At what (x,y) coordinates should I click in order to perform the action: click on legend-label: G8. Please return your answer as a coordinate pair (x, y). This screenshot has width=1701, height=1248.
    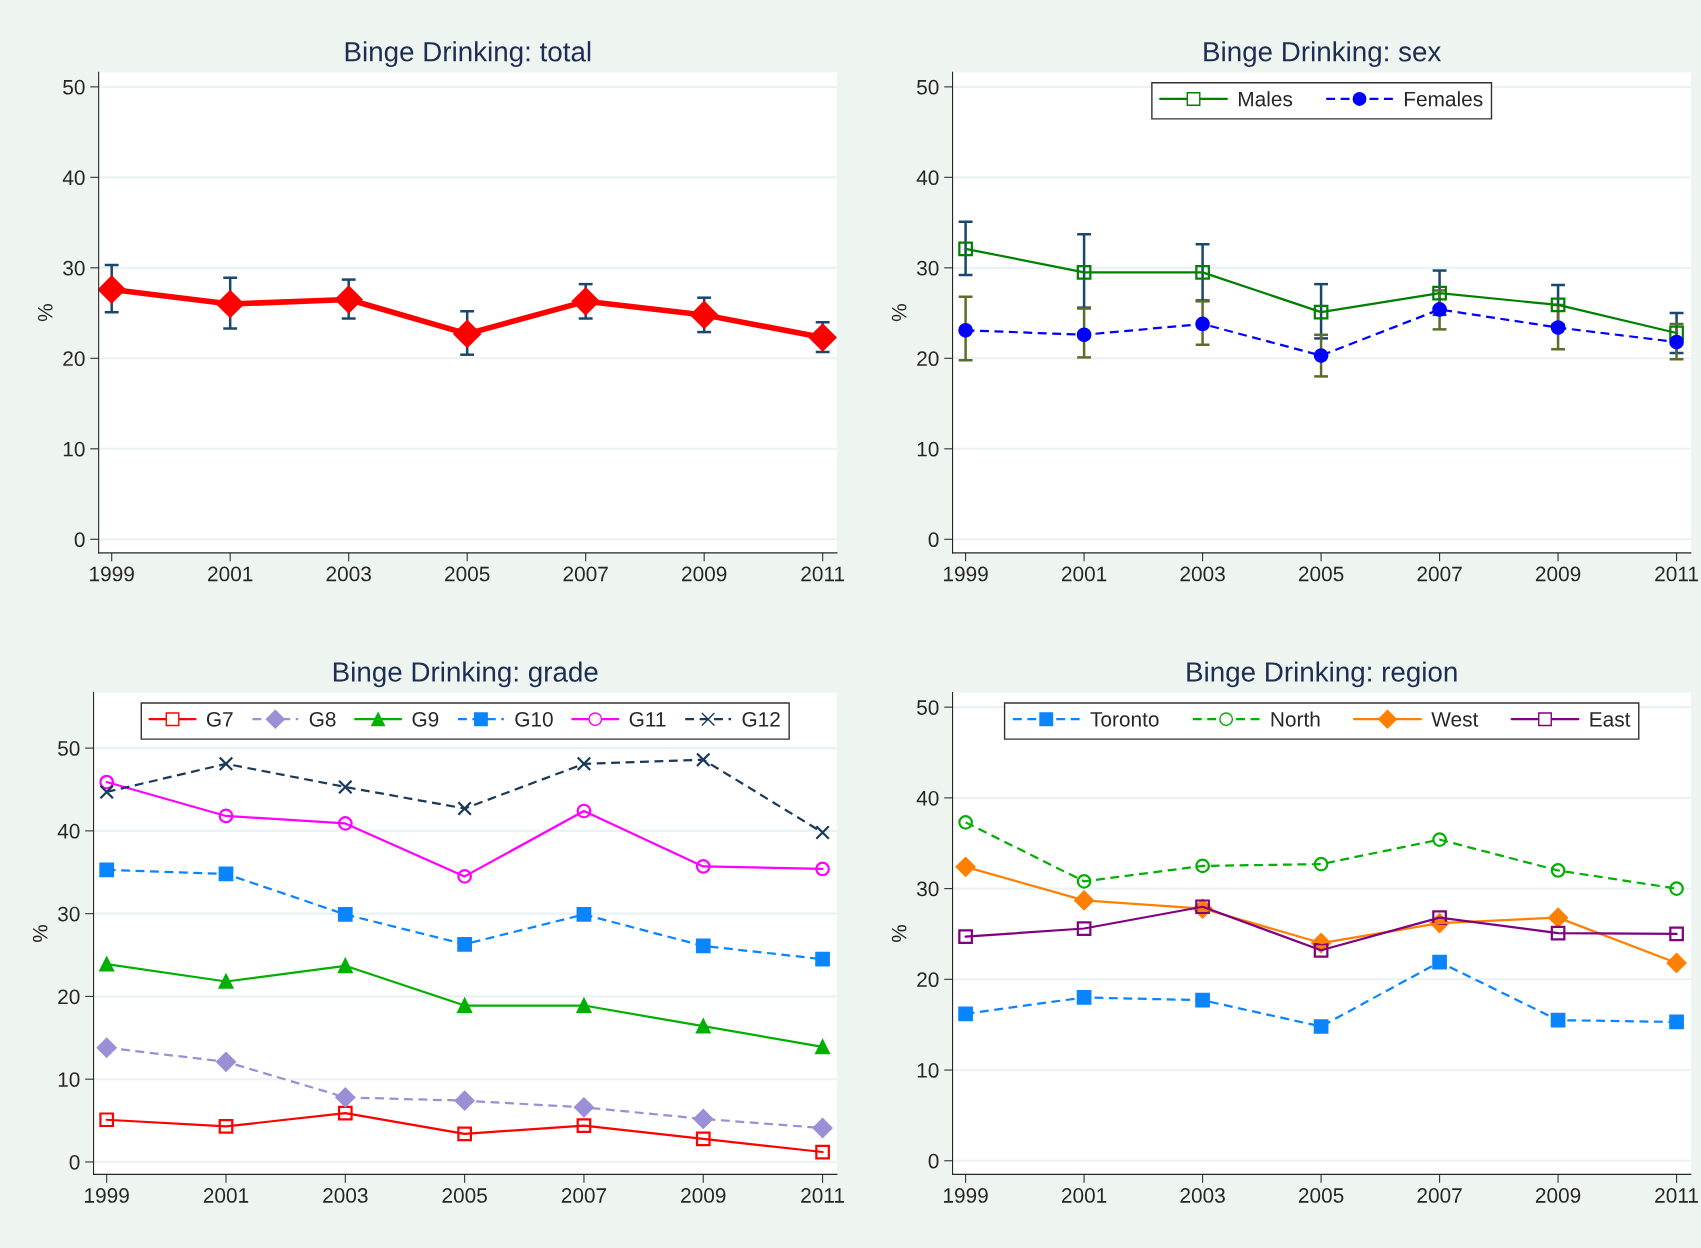
    Looking at the image, I should click on (322, 719).